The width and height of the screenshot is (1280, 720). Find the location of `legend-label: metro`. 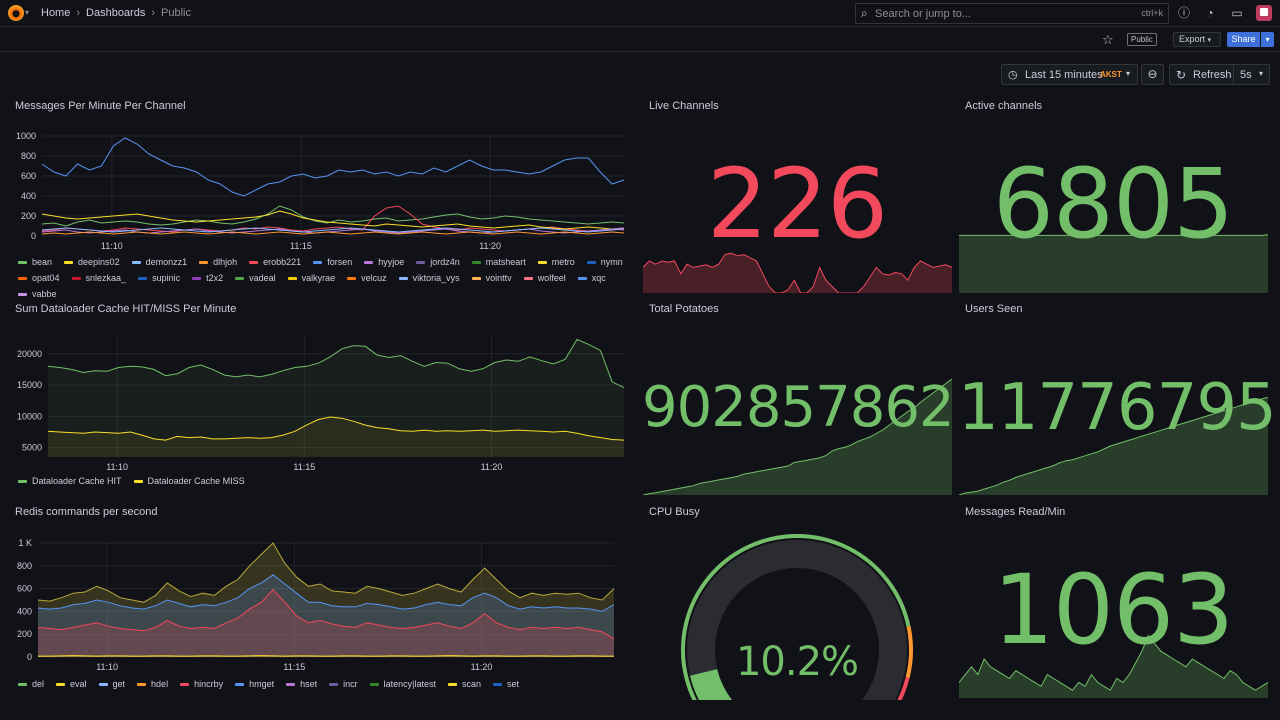

legend-label: metro is located at coordinates (563, 262).